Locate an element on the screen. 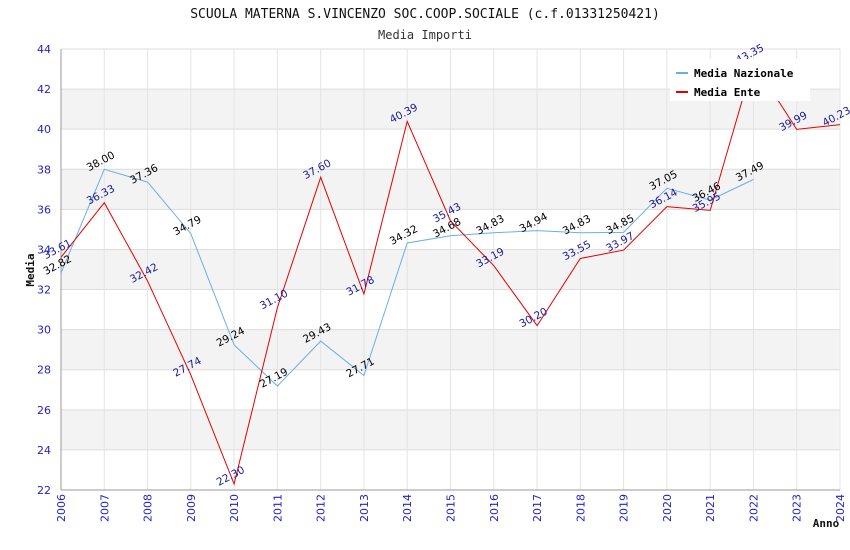 Image resolution: width=850 pixels, height=550 pixels. x-tick-label: 2009 is located at coordinates (191, 508).